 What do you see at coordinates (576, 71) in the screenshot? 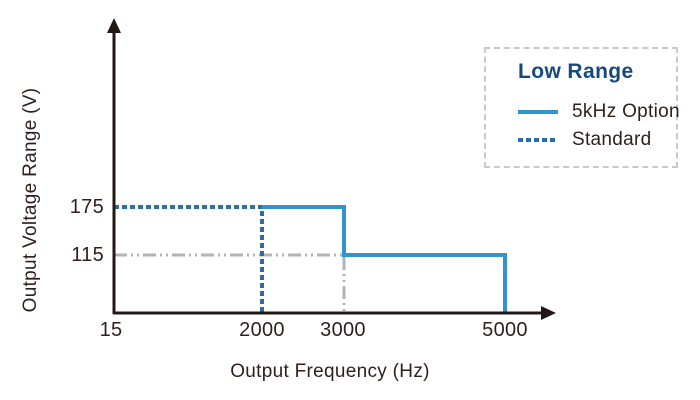
I see `legend-title: Low Range` at bounding box center [576, 71].